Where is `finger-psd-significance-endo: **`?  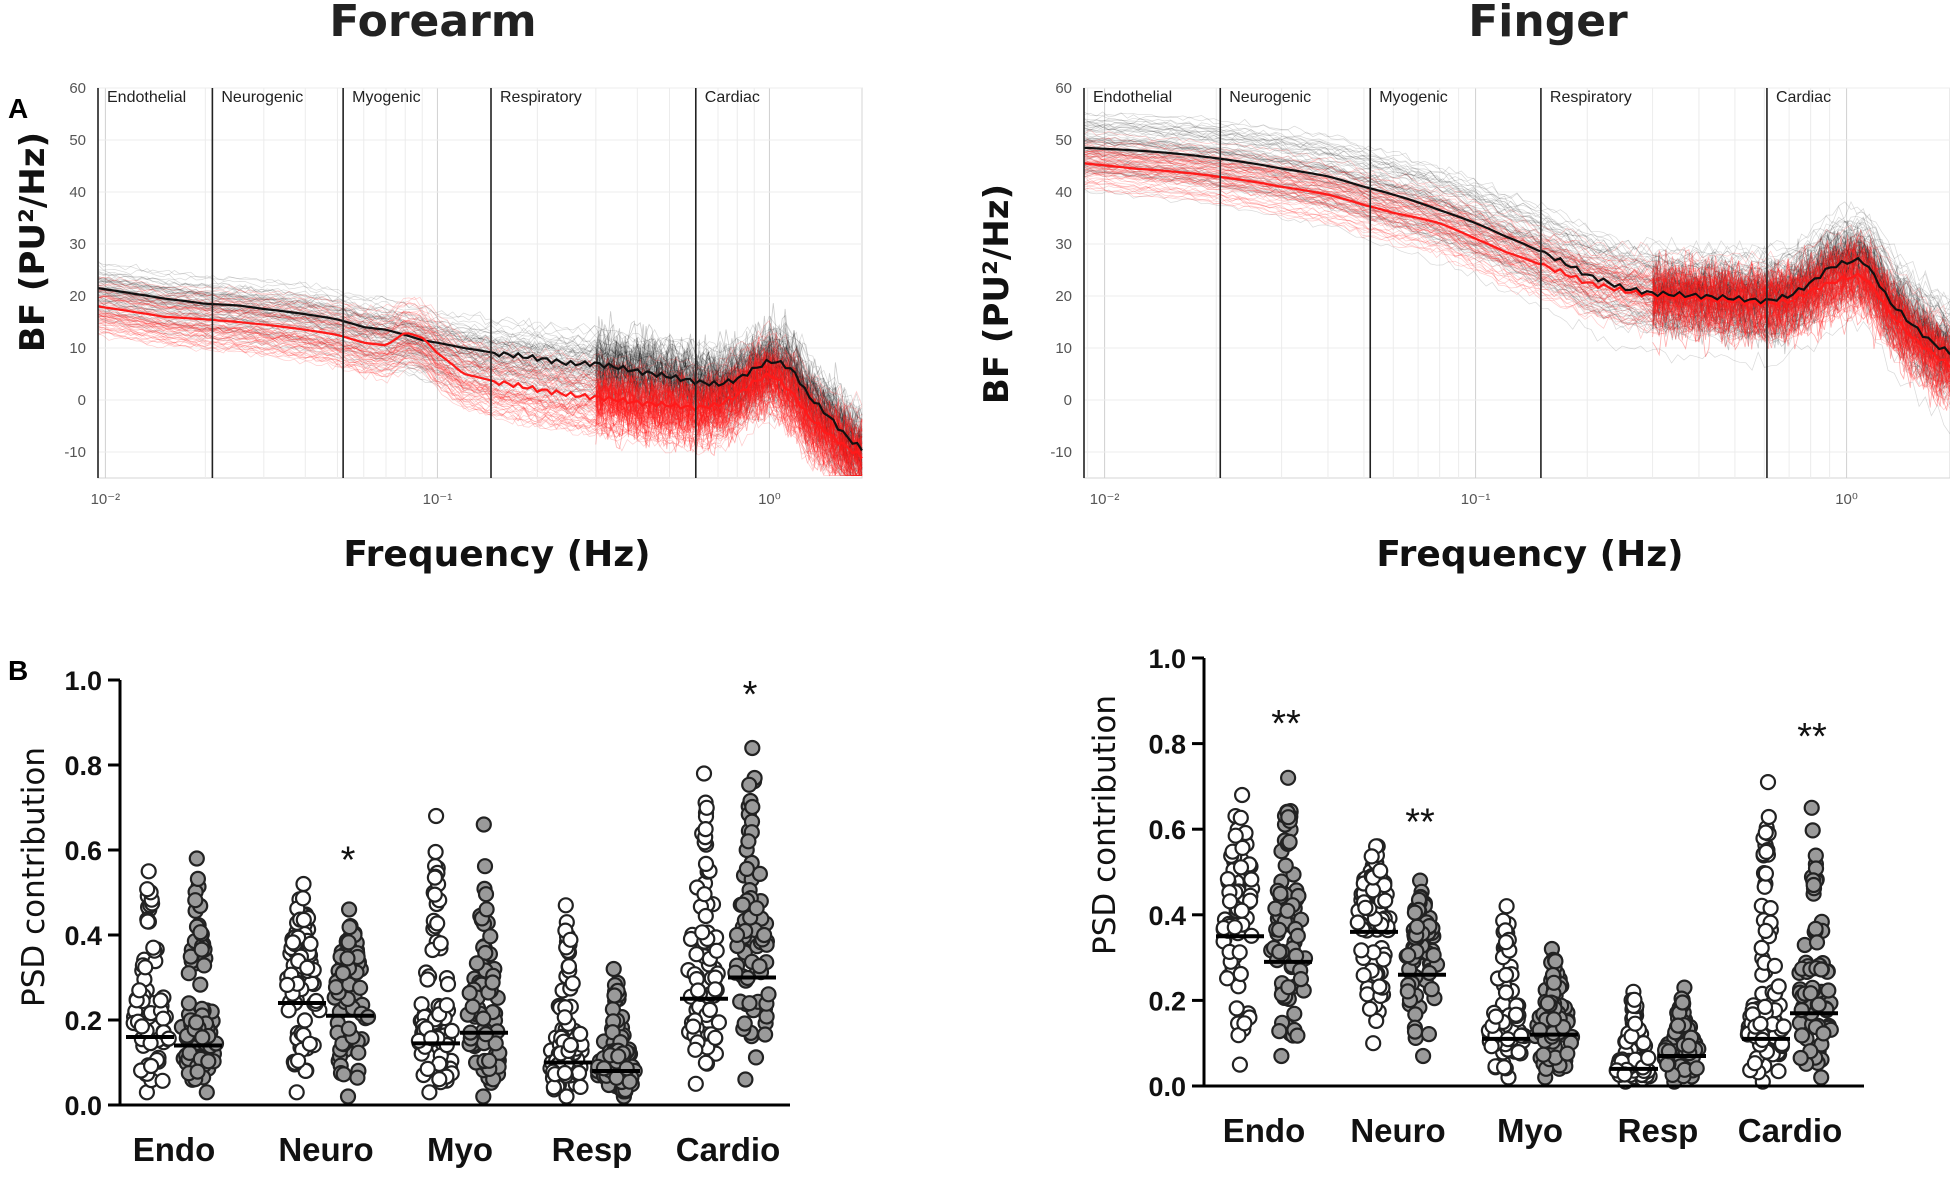 finger-psd-significance-endo: ** is located at coordinates (1286, 724).